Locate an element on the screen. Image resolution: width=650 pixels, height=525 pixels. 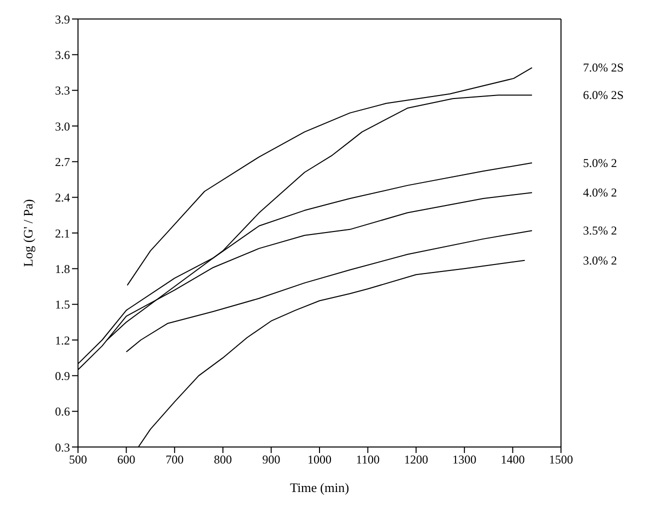
x-tick-label: 700 is located at coordinates (175, 459).